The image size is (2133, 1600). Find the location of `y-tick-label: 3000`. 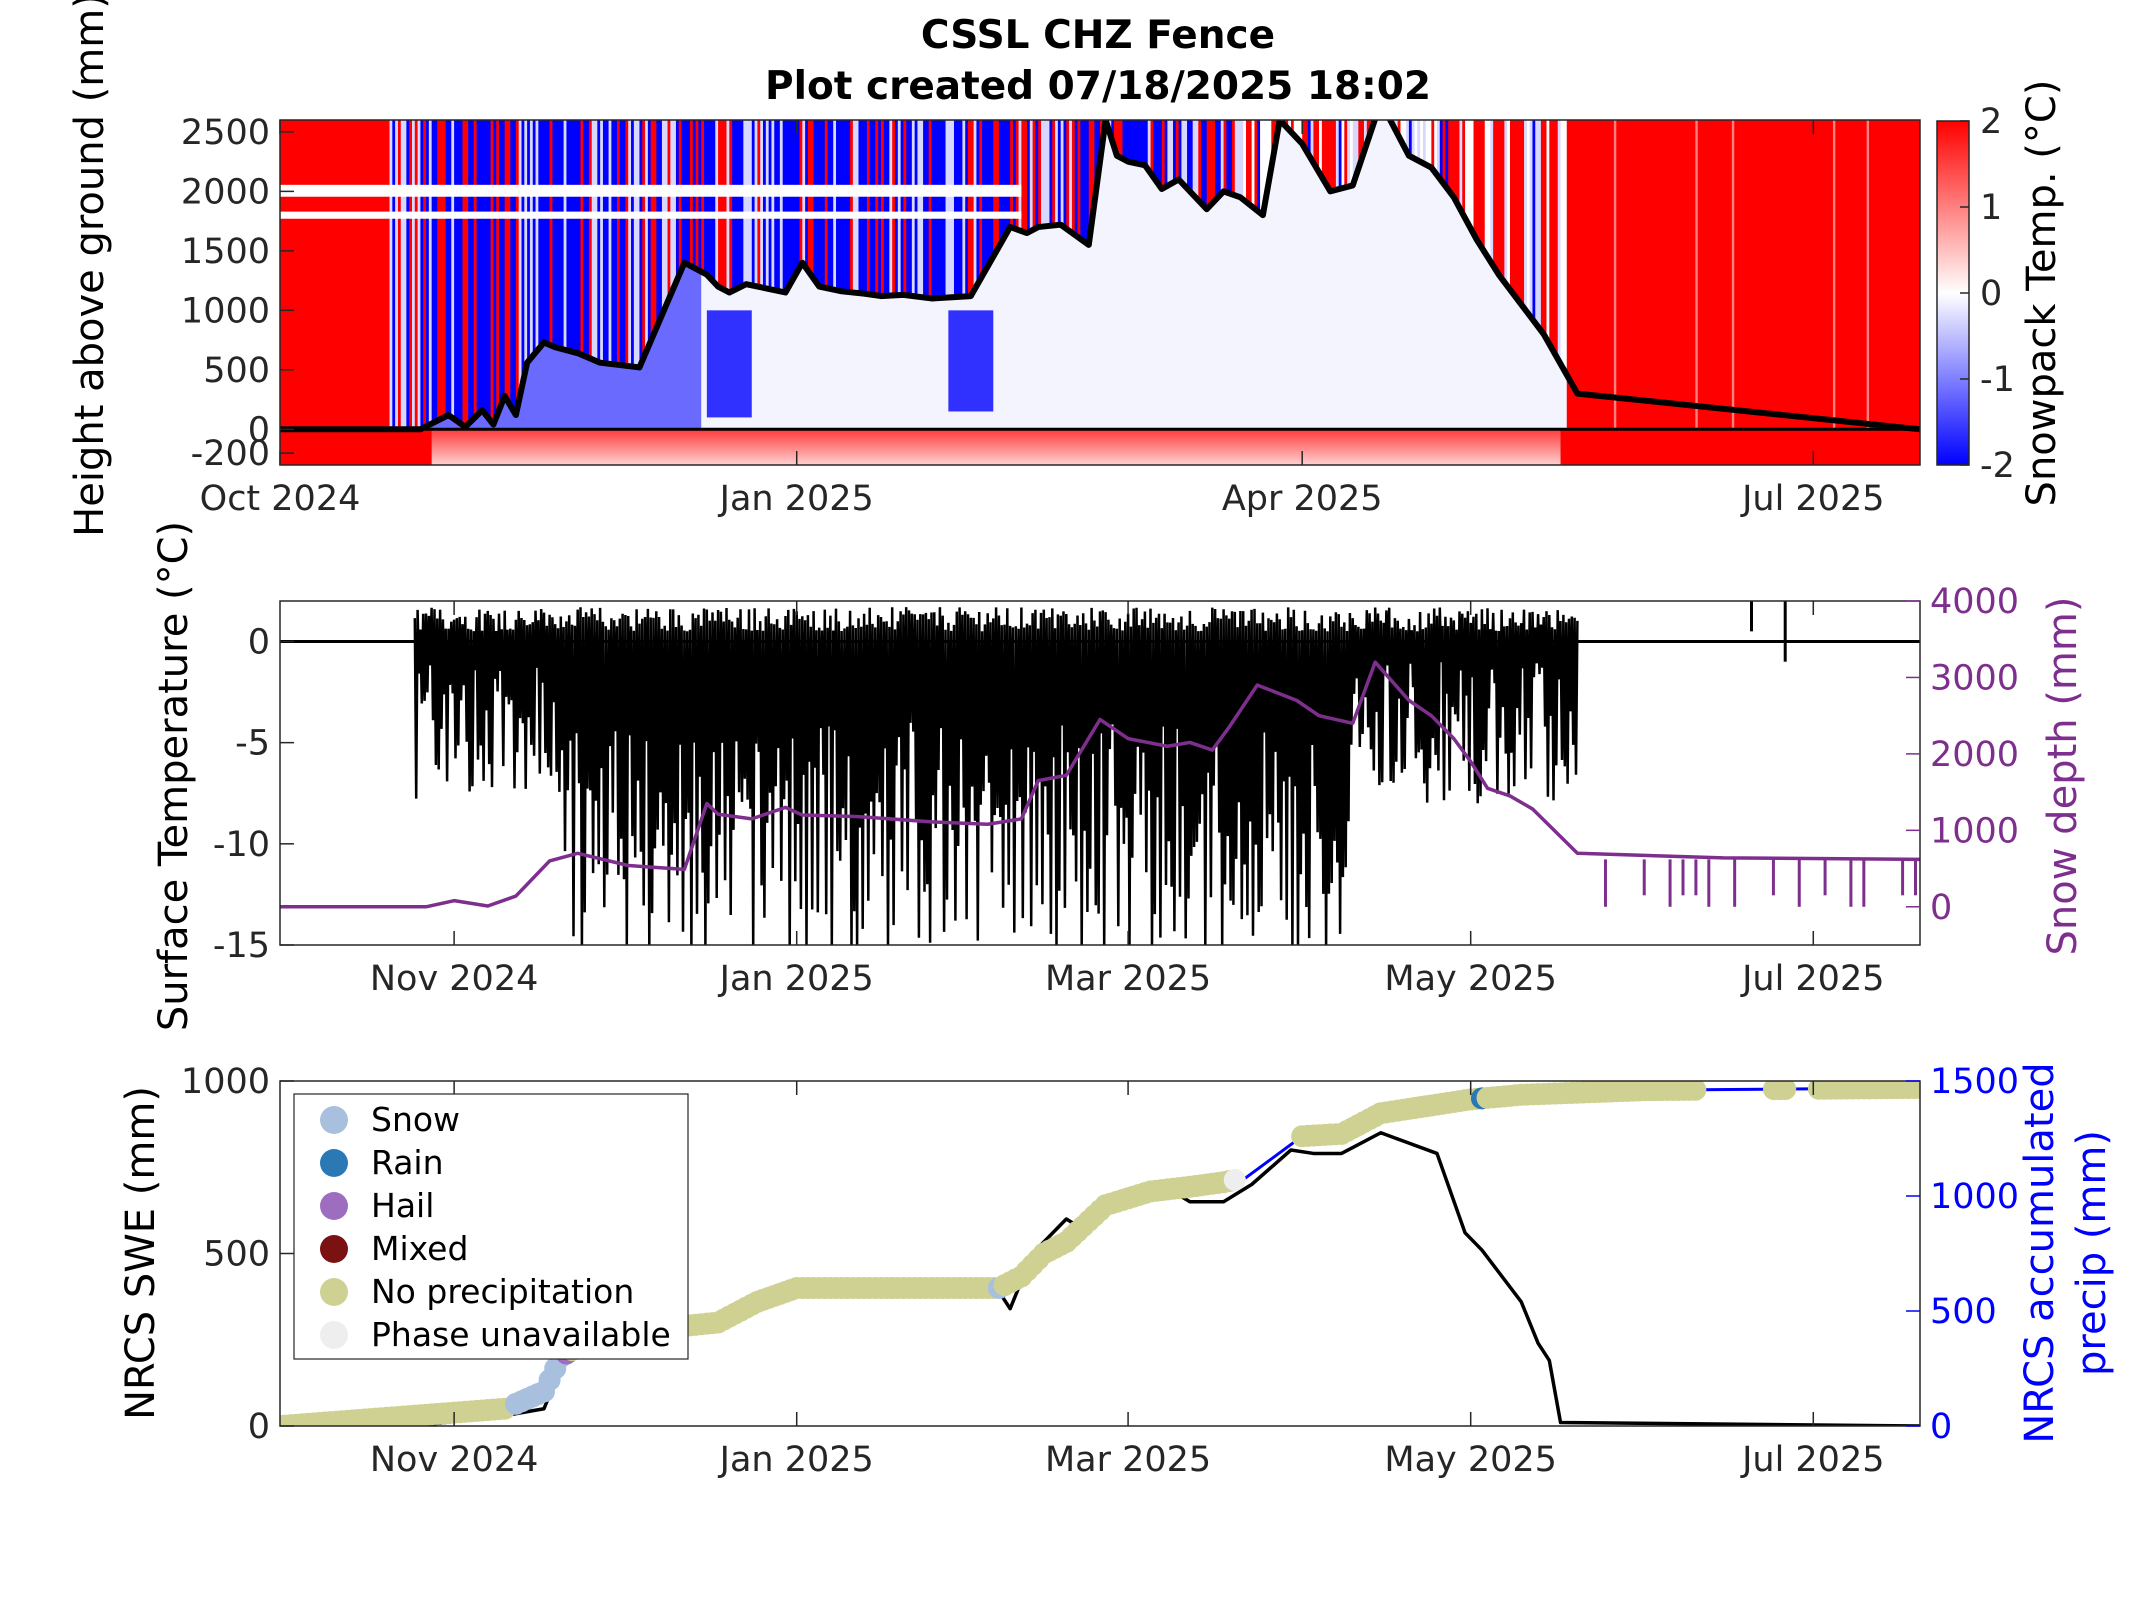

y-tick-label: 3000 is located at coordinates (1974, 678).